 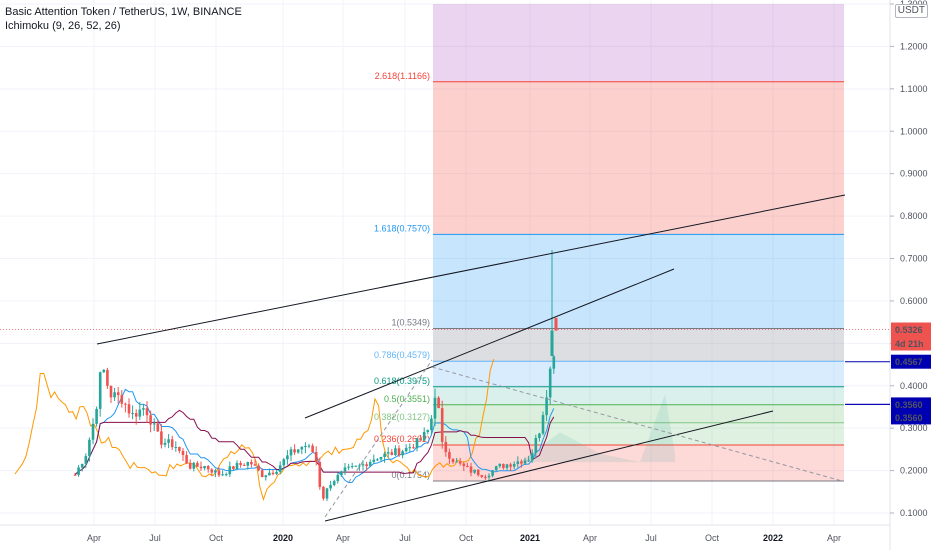 What do you see at coordinates (63, 26) in the screenshot?
I see `indicator-label: Ichimoku (9, 26, 52, 26)` at bounding box center [63, 26].